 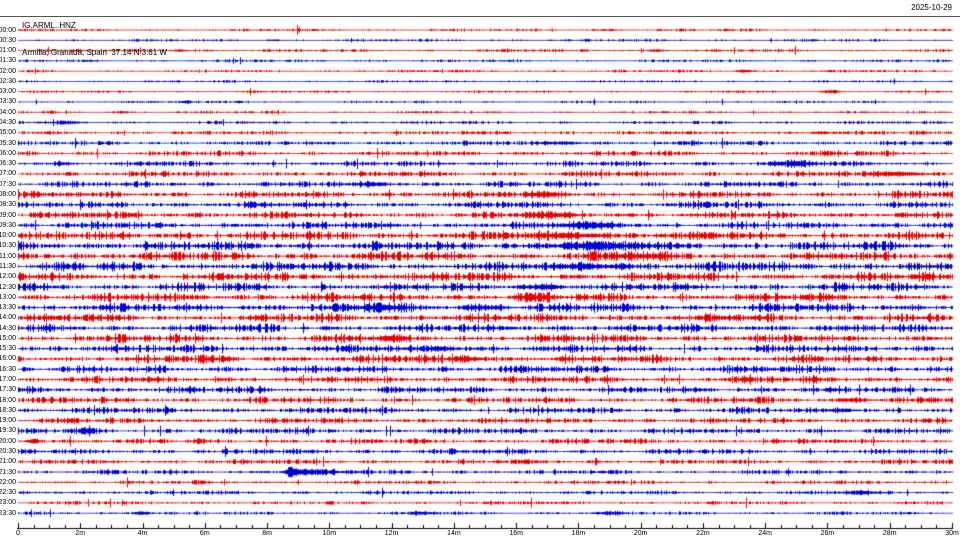 What do you see at coordinates (8, 338) in the screenshot?
I see `trace-time-label: 15:00` at bounding box center [8, 338].